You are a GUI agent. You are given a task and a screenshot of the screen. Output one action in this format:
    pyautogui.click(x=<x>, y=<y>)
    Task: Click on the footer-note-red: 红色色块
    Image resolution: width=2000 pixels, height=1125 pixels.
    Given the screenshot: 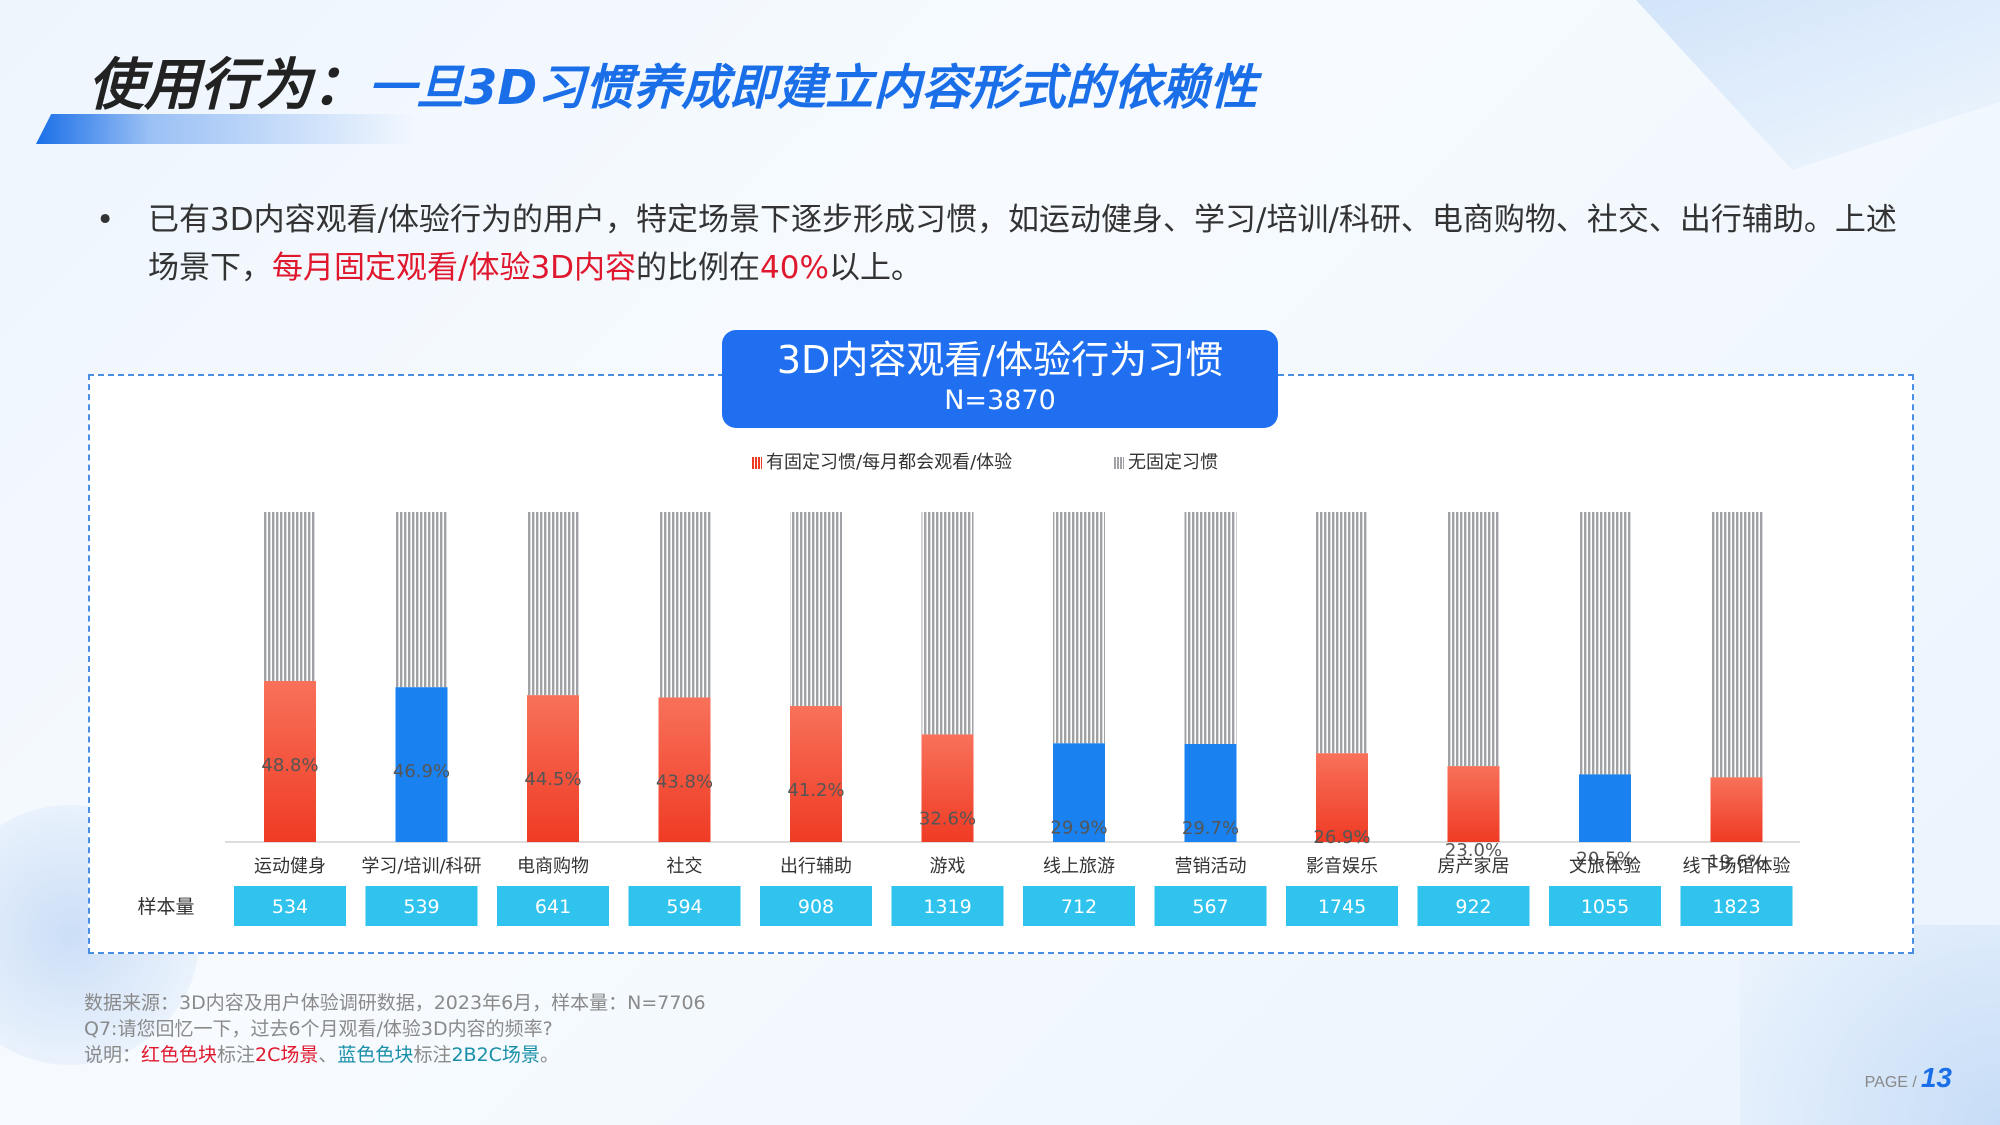 What is the action you would take?
    pyautogui.click(x=179, y=1055)
    